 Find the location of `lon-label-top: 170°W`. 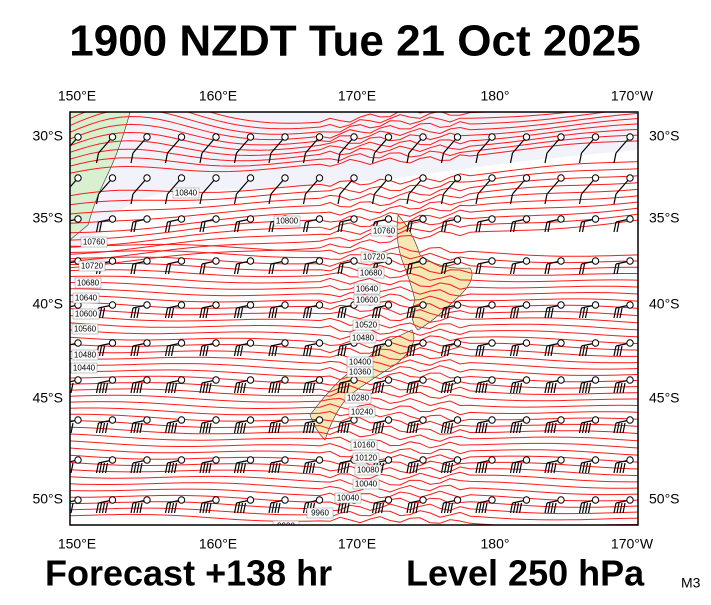

lon-label-top: 170°W is located at coordinates (632, 96).